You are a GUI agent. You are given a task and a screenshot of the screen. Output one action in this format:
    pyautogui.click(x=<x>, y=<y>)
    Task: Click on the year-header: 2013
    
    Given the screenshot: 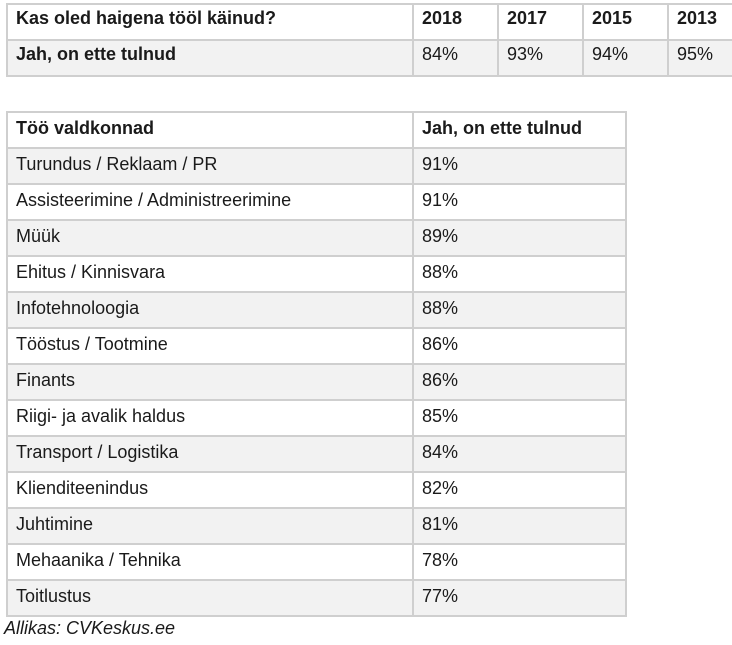 What is the action you would take?
    pyautogui.click(x=699, y=22)
    